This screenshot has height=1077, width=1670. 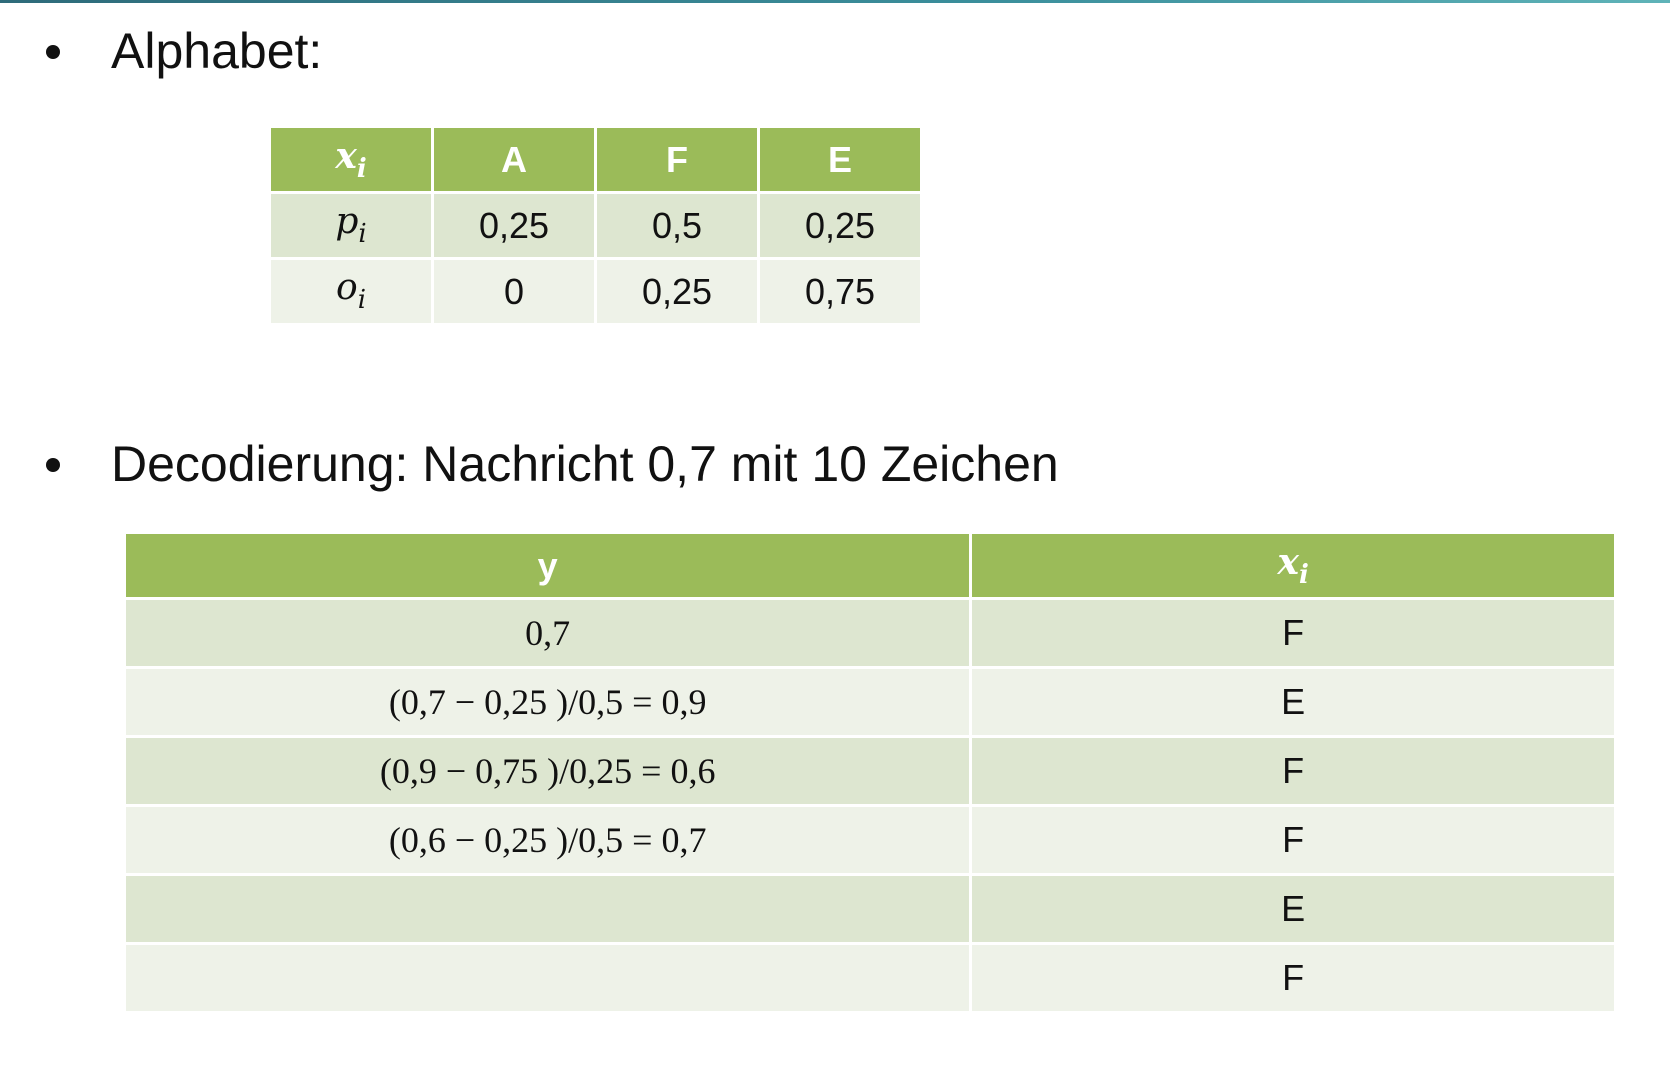 I want to click on row-label-pi: pi, so click(x=351, y=225).